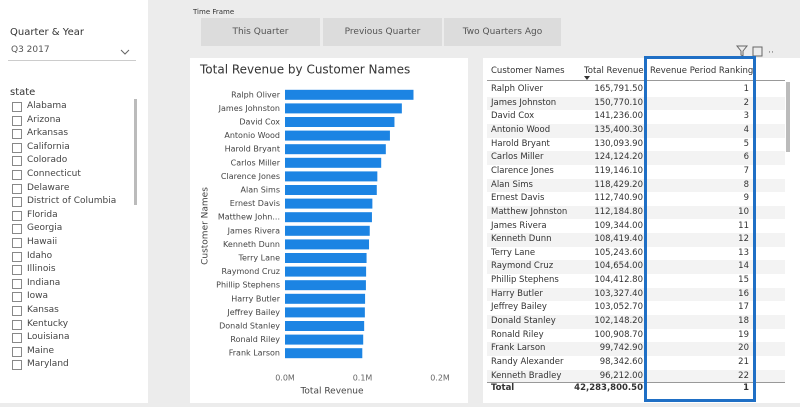  Describe the element at coordinates (47, 32) in the screenshot. I see `slicer-title: Quarter & Year` at that location.